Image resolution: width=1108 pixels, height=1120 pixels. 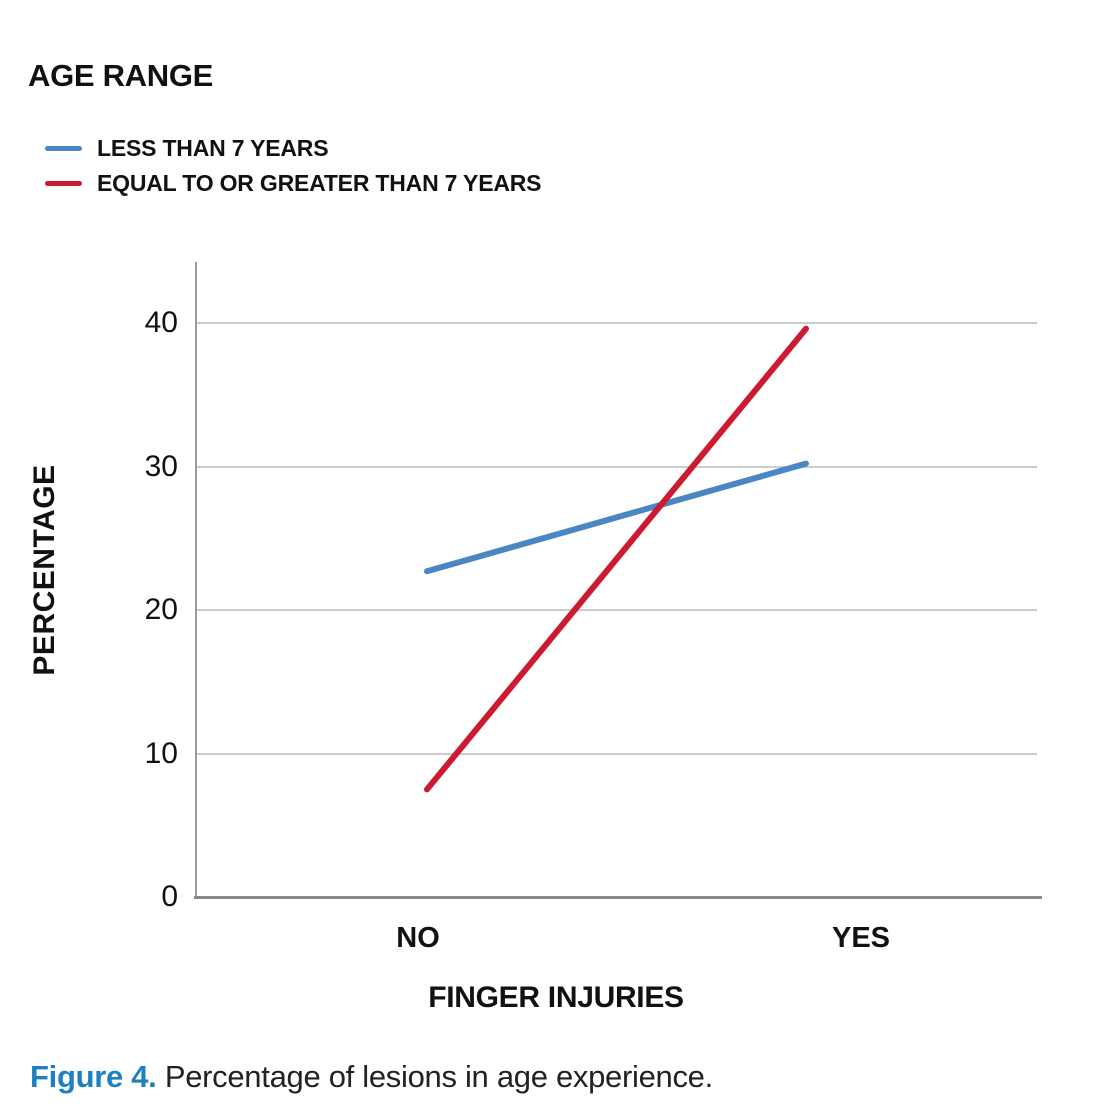 I want to click on y-tick-label: 10, so click(x=161, y=753).